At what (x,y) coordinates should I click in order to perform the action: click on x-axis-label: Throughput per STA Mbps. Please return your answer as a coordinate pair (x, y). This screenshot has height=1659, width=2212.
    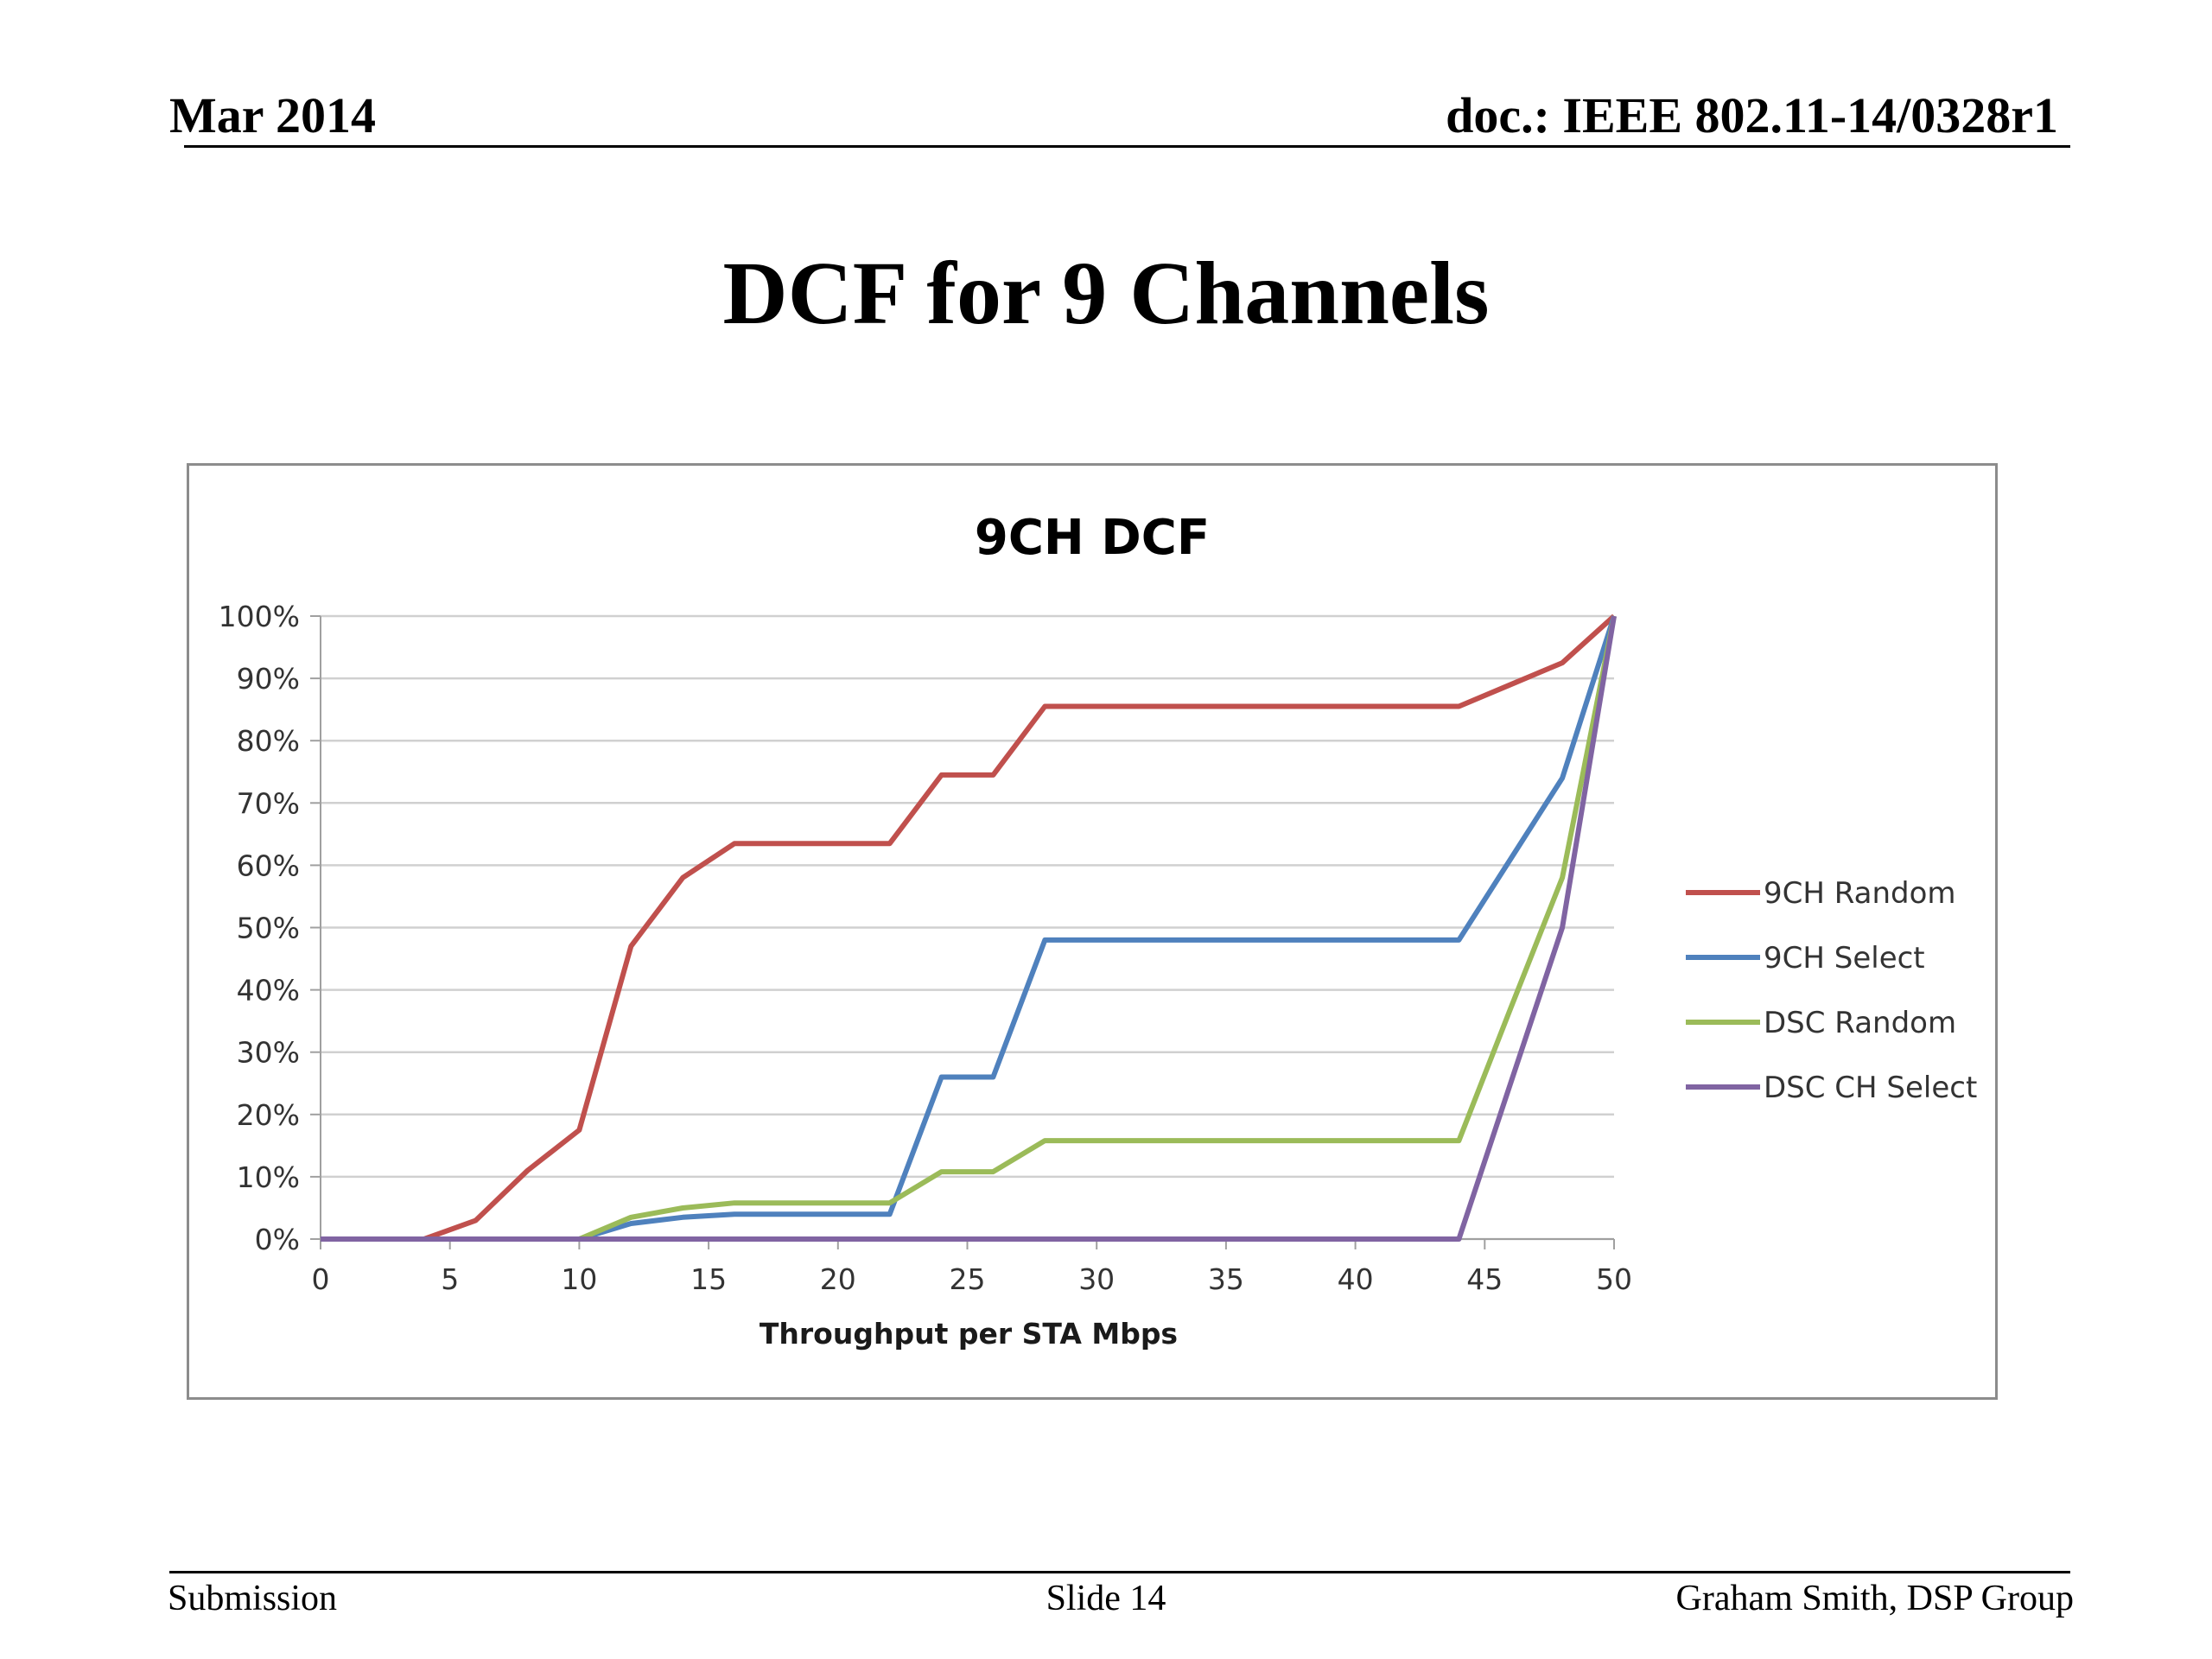
    Looking at the image, I should click on (969, 1334).